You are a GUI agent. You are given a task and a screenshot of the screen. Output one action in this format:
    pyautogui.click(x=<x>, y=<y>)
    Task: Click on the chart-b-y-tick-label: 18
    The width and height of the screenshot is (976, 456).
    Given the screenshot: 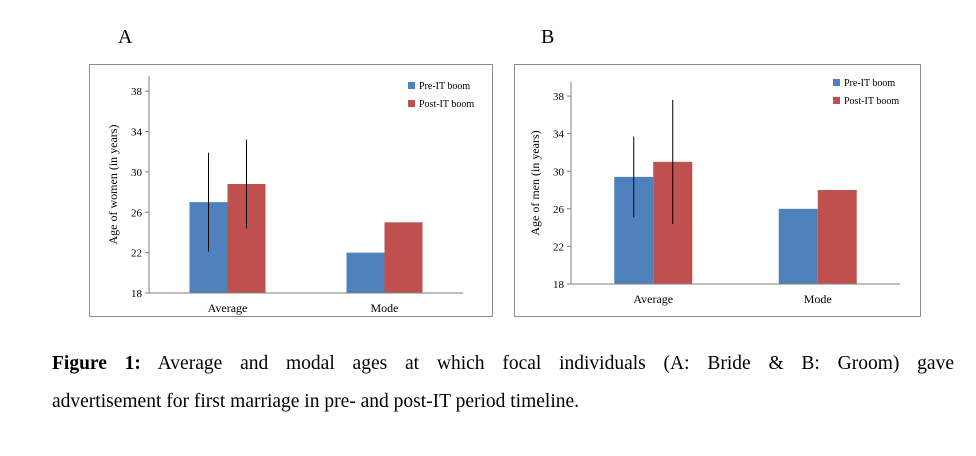 What is the action you would take?
    pyautogui.click(x=559, y=285)
    